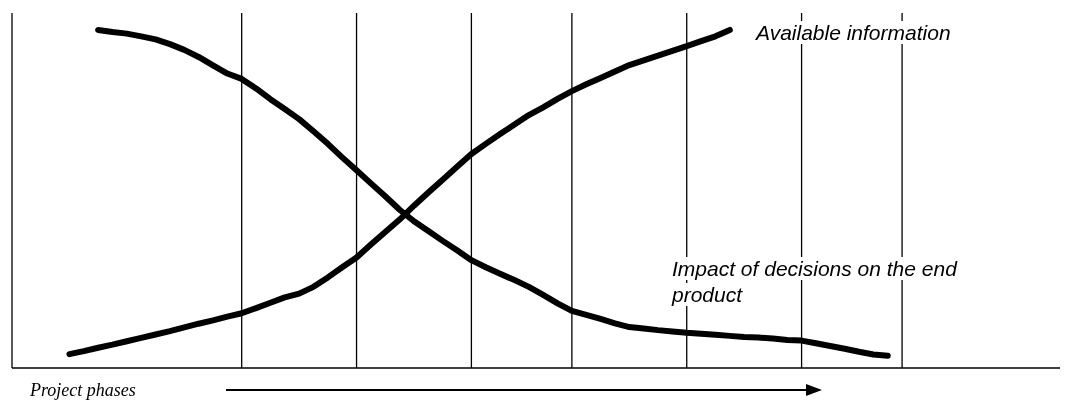 This screenshot has width=1075, height=406. I want to click on series-label: Available information, so click(853, 32).